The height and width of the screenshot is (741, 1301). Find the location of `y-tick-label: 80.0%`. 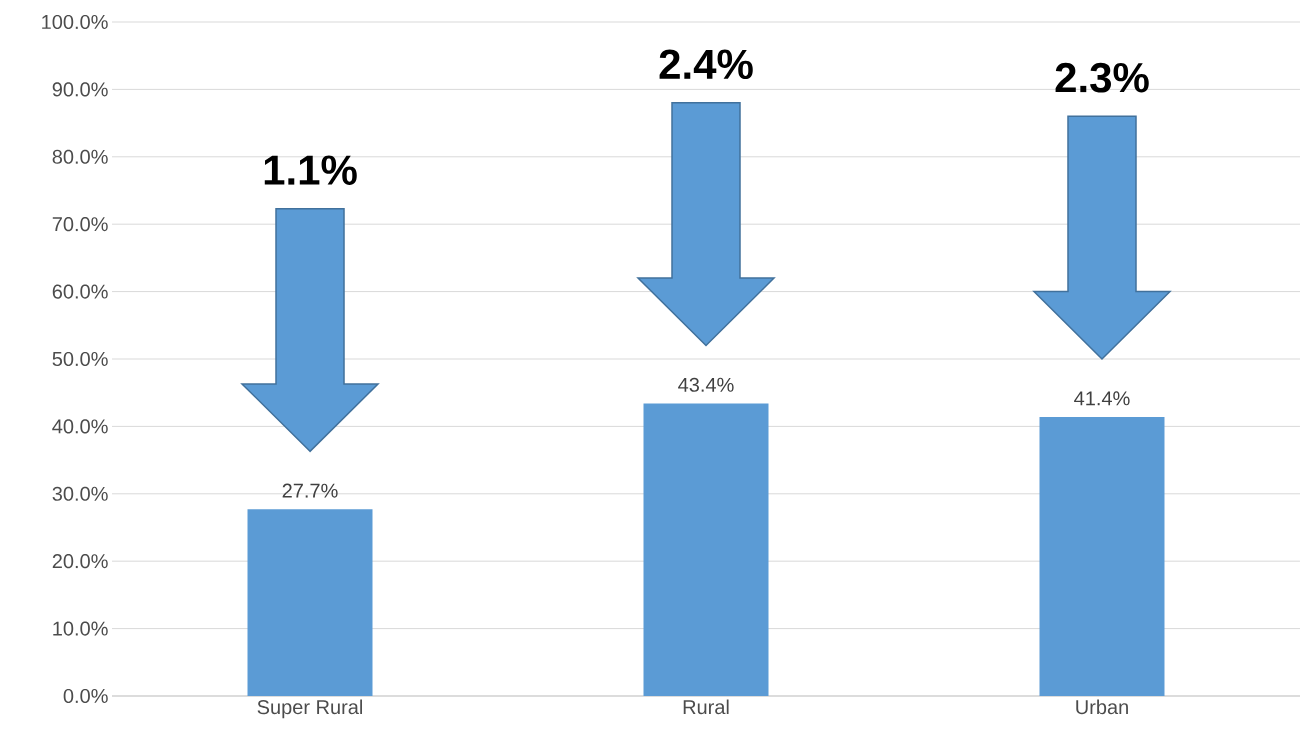

y-tick-label: 80.0% is located at coordinates (80, 156).